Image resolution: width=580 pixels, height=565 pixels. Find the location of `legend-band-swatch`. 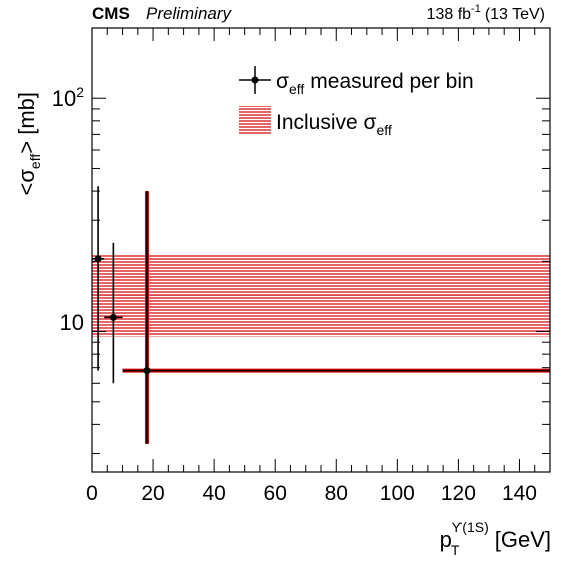

legend-band-swatch is located at coordinates (255, 120).